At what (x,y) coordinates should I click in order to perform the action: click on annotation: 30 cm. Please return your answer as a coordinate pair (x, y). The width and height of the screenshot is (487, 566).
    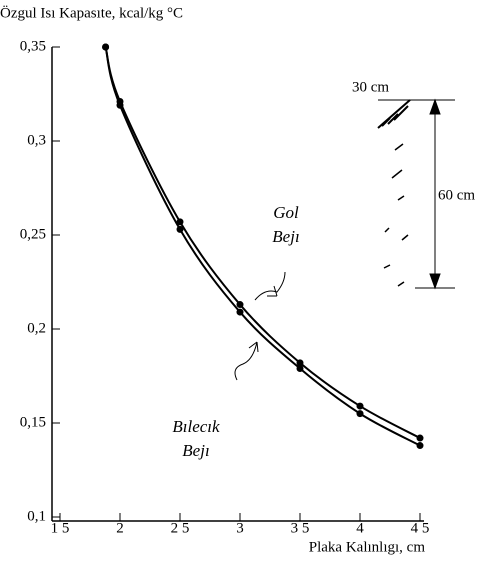
    Looking at the image, I should click on (370, 87).